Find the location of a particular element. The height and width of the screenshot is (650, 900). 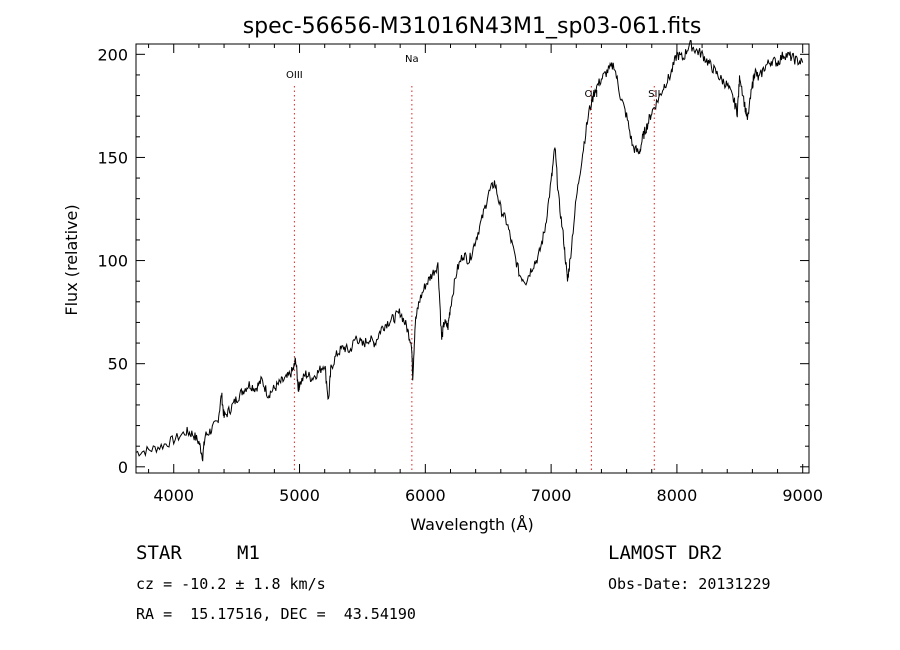

x-axis-label: Wavelength (Å) is located at coordinates (471, 524).